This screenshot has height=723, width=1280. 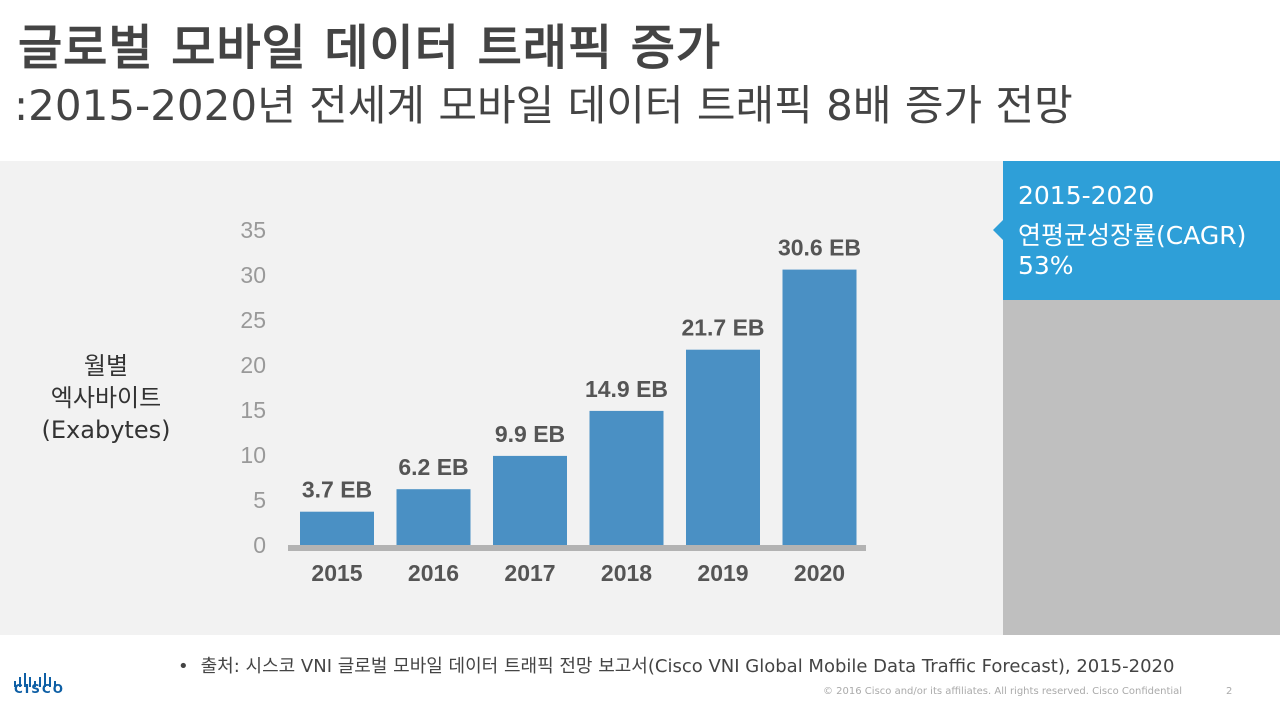 I want to click on cagr-callout: 2015-2020 연평균성장률(CAGR) 53%, so click(x=1136, y=230).